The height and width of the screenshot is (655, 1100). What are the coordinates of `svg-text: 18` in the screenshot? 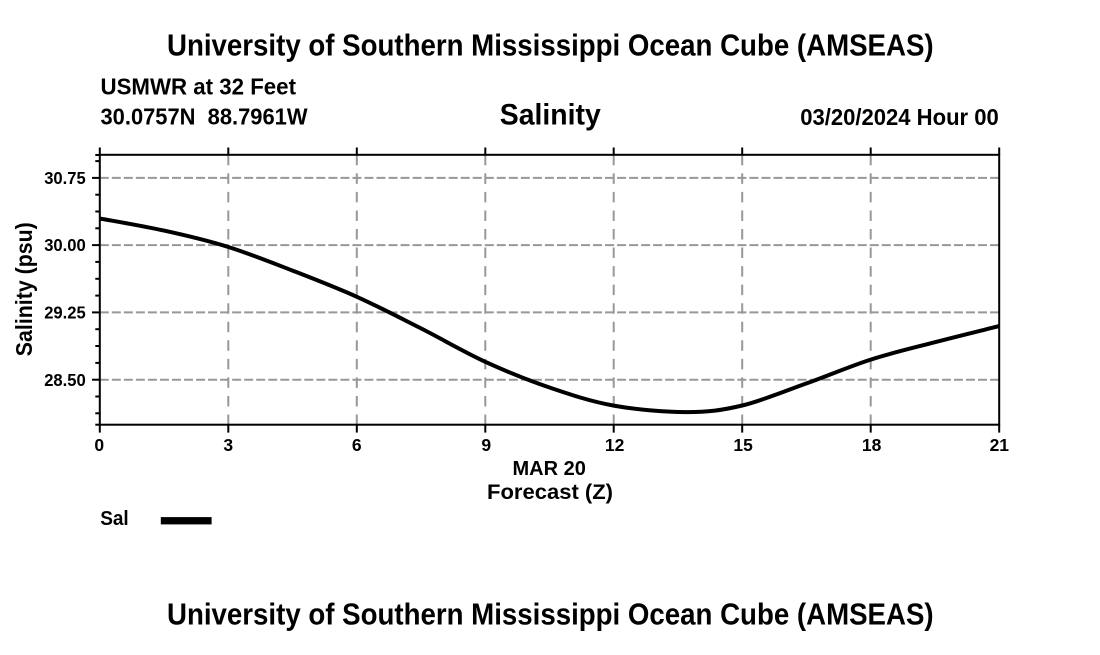 It's located at (872, 445).